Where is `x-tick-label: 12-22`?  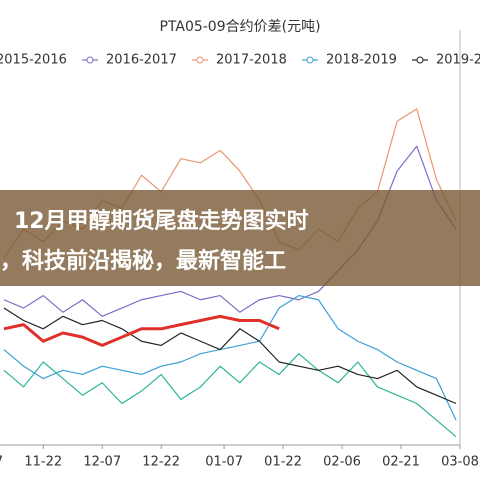
x-tick-label: 12-22 is located at coordinates (161, 462).